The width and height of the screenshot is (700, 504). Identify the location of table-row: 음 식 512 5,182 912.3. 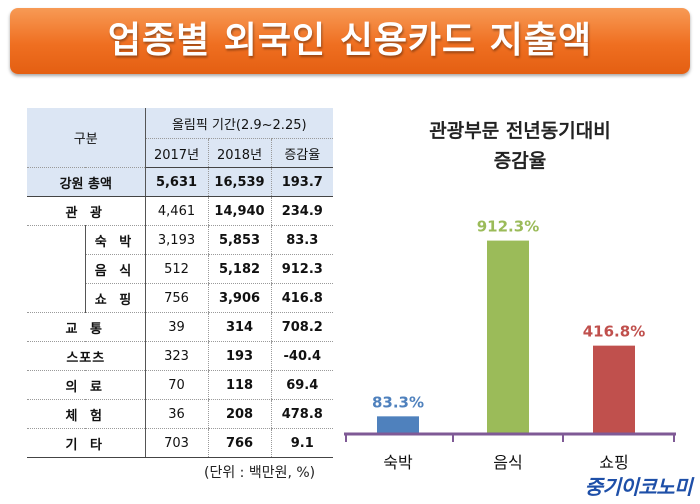
(180, 269).